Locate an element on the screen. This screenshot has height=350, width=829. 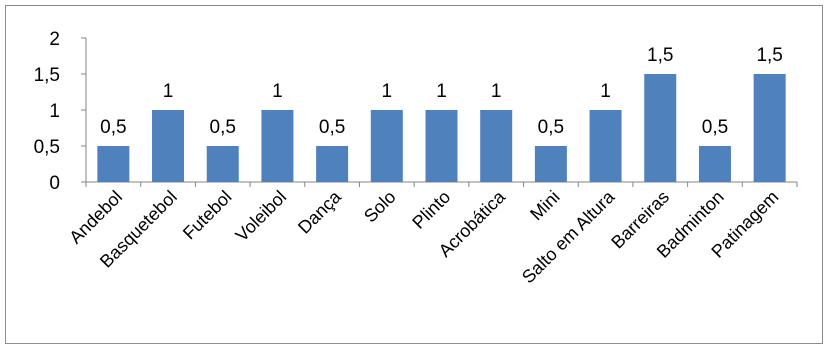
x-tick-label: Salto em Altura is located at coordinates (568, 236).